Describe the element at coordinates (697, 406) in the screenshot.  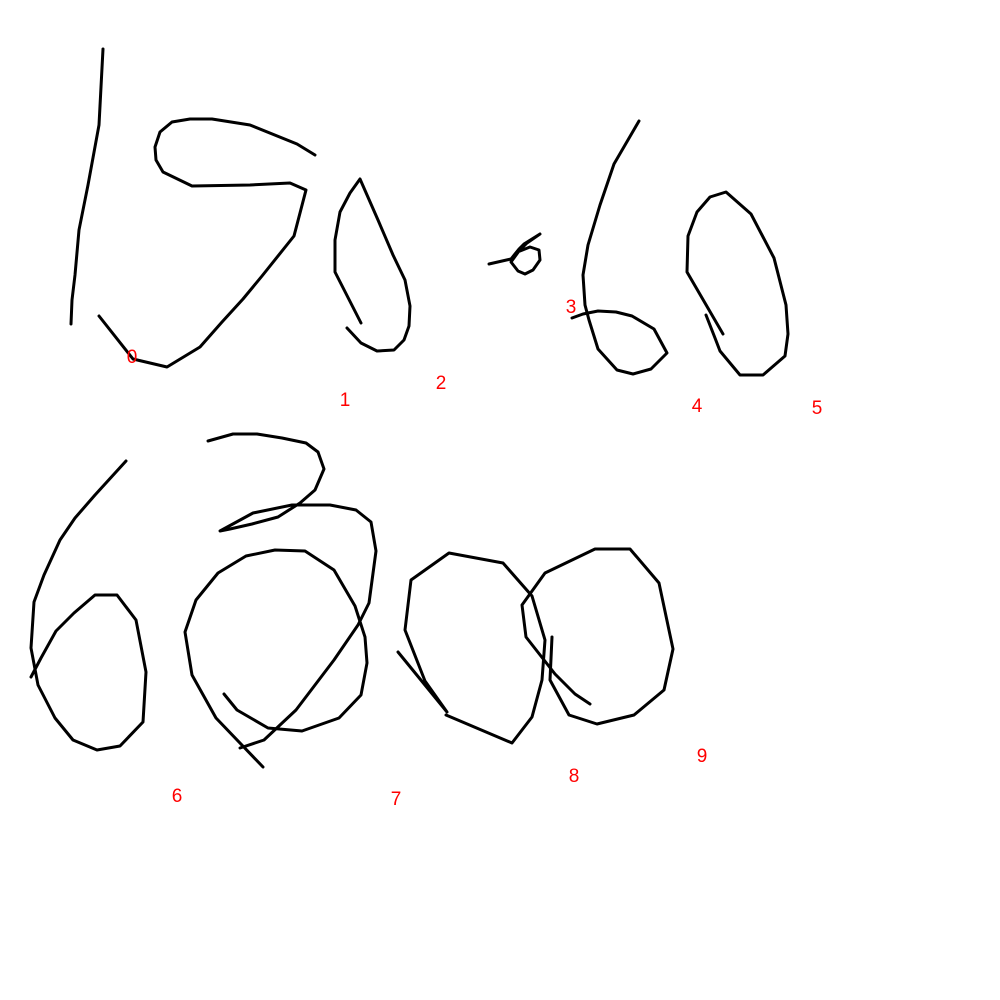
I see `stroke-label-4: 4` at that location.